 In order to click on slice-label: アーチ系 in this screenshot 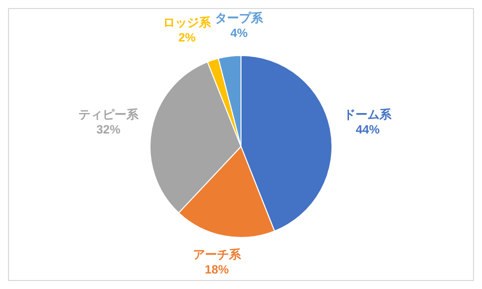, I will do `click(217, 255)`.